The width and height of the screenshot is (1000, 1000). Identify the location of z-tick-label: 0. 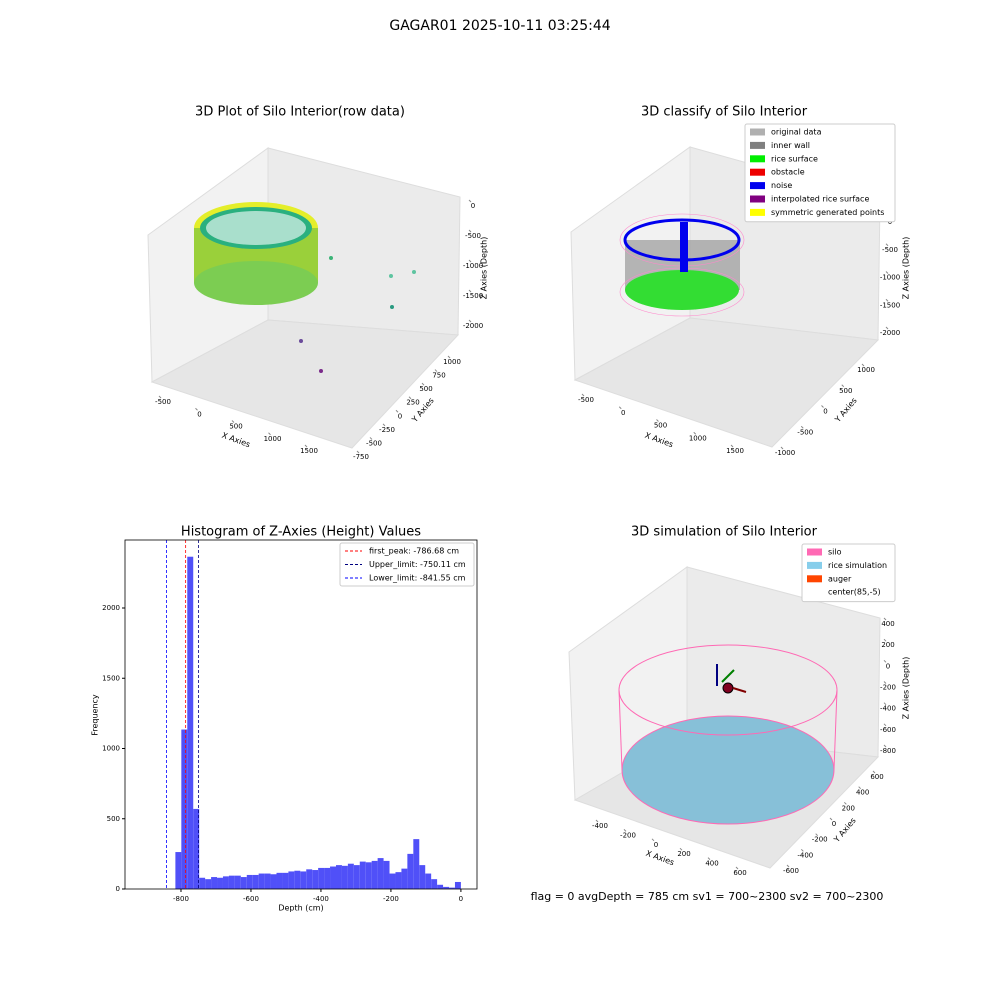
(888, 666).